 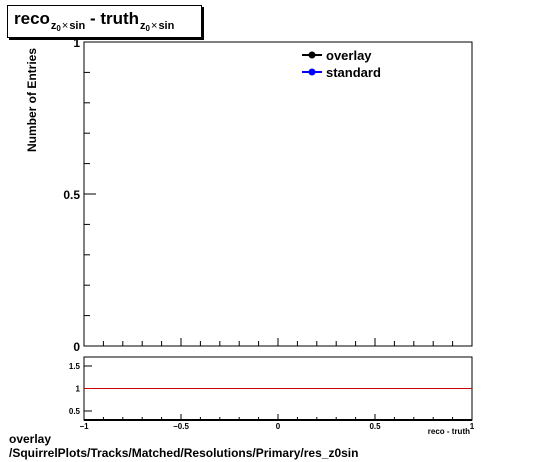 I want to click on legend-label-overlay: overlay, so click(x=349, y=55).